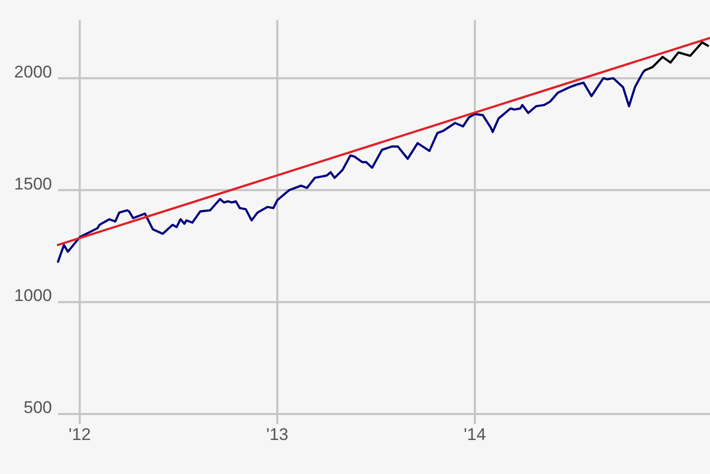 The width and height of the screenshot is (710, 474). I want to click on x-tick-label: '14, so click(475, 434).